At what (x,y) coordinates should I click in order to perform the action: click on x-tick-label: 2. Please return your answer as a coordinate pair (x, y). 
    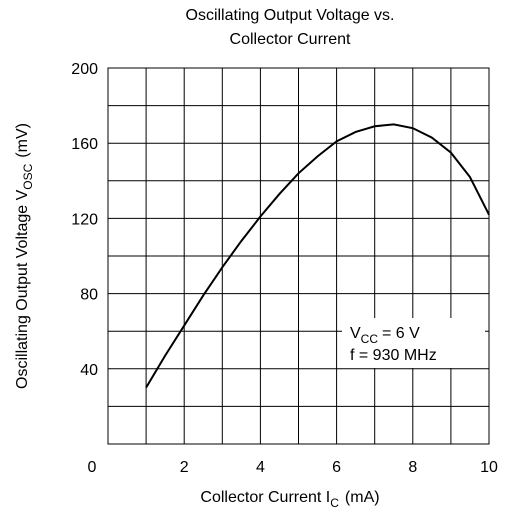
    Looking at the image, I should click on (184, 467).